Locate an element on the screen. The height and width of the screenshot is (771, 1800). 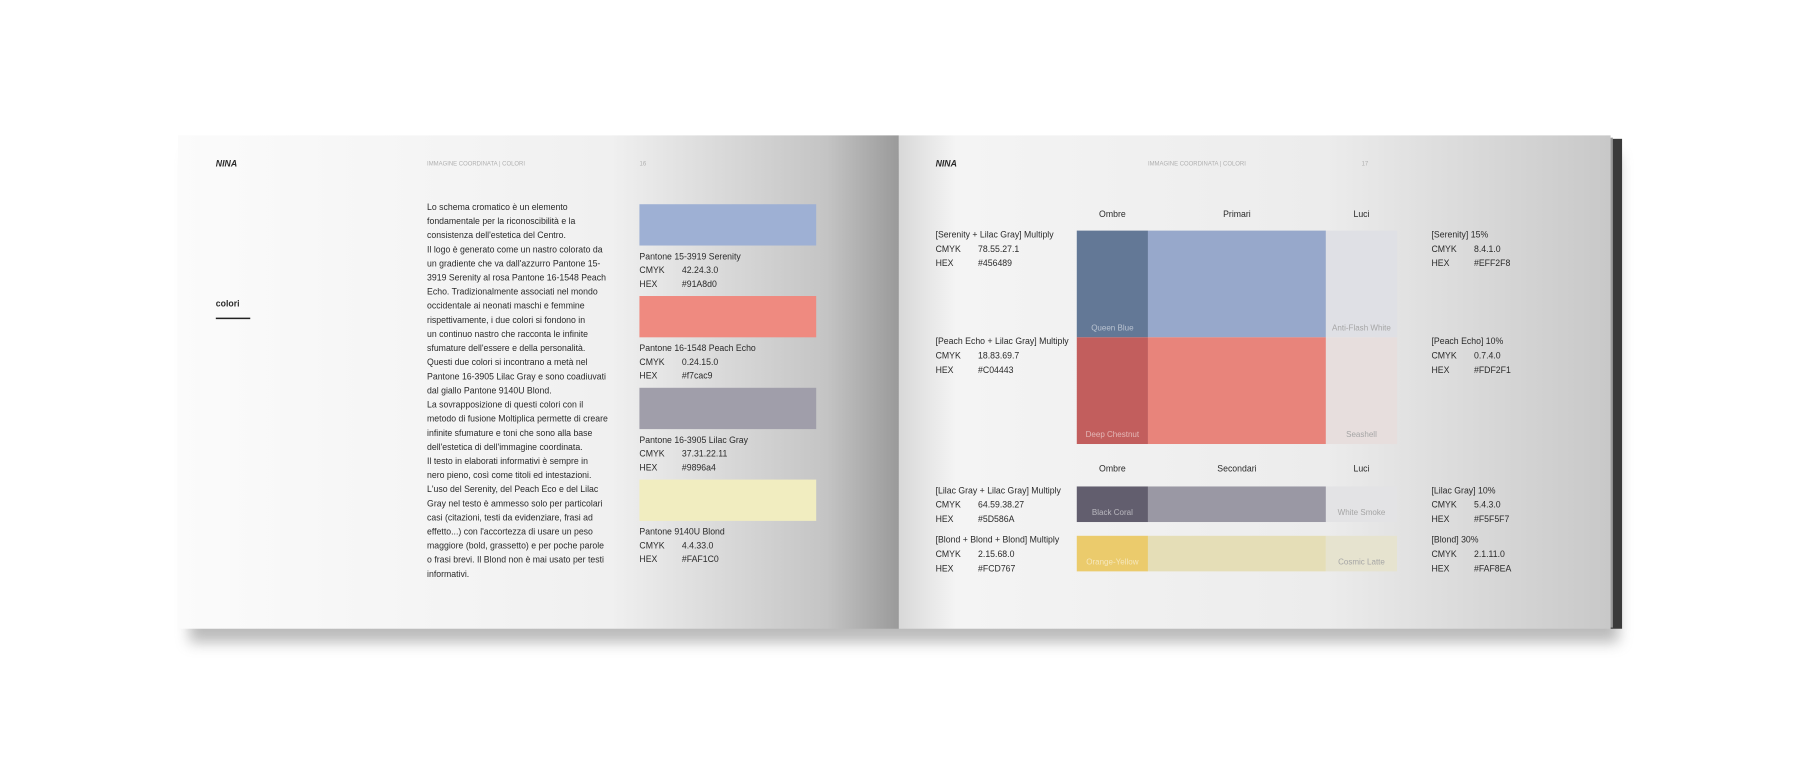
cmyk-value: 64.59.38.27 is located at coordinates (1001, 505).